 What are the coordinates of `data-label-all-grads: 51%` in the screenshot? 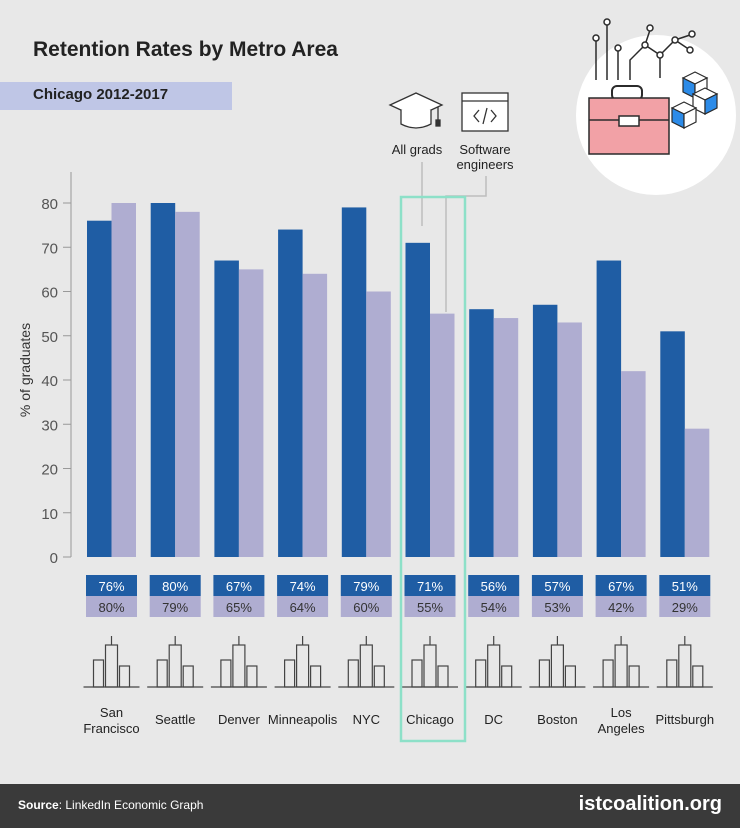 It's located at (685, 586).